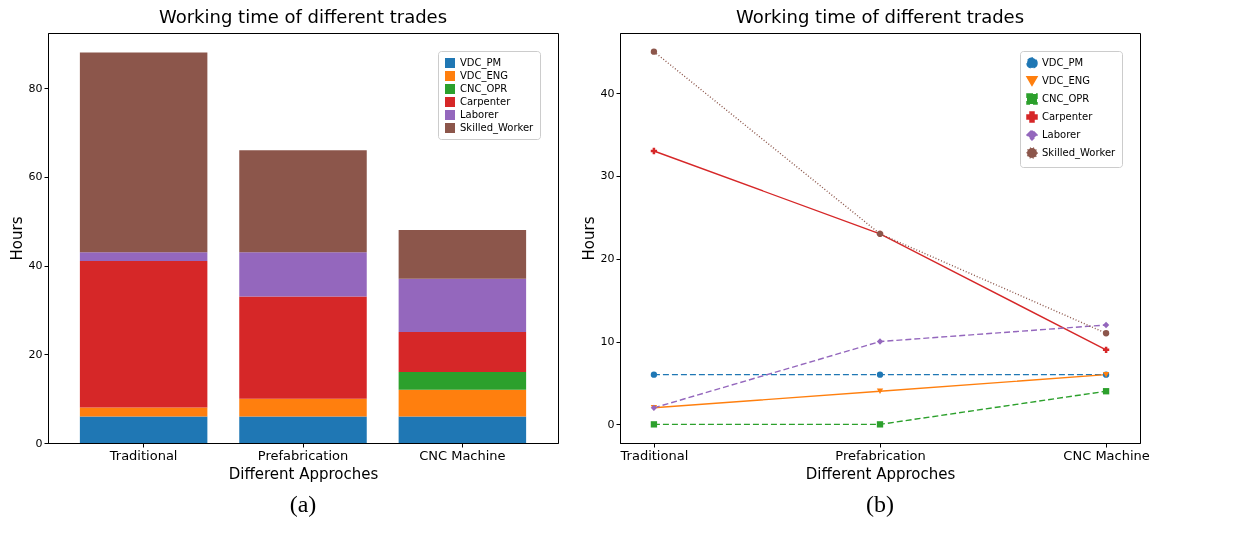 Image resolution: width=1234 pixels, height=541 pixels. Describe the element at coordinates (303, 504) in the screenshot. I see `text: (a)` at that location.